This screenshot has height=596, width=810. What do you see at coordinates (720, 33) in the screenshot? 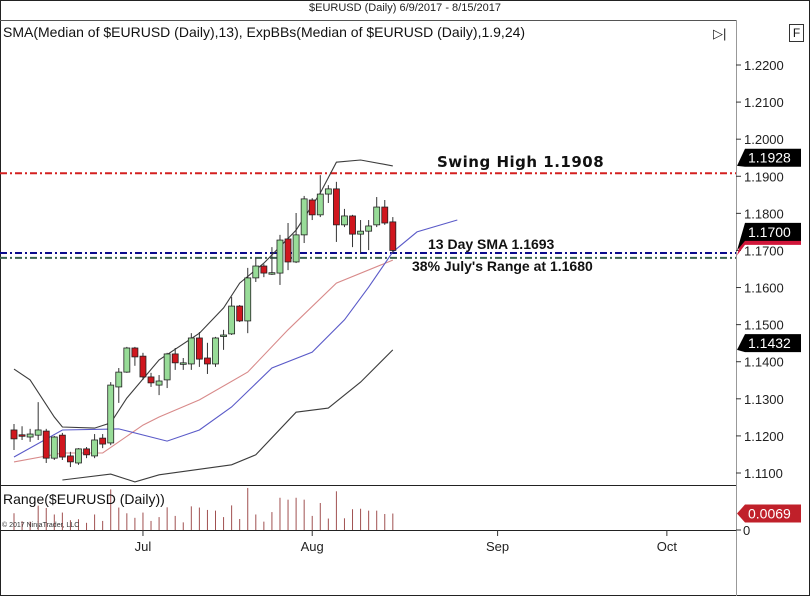
I see `play-bar-icon: ▷|` at bounding box center [720, 33].